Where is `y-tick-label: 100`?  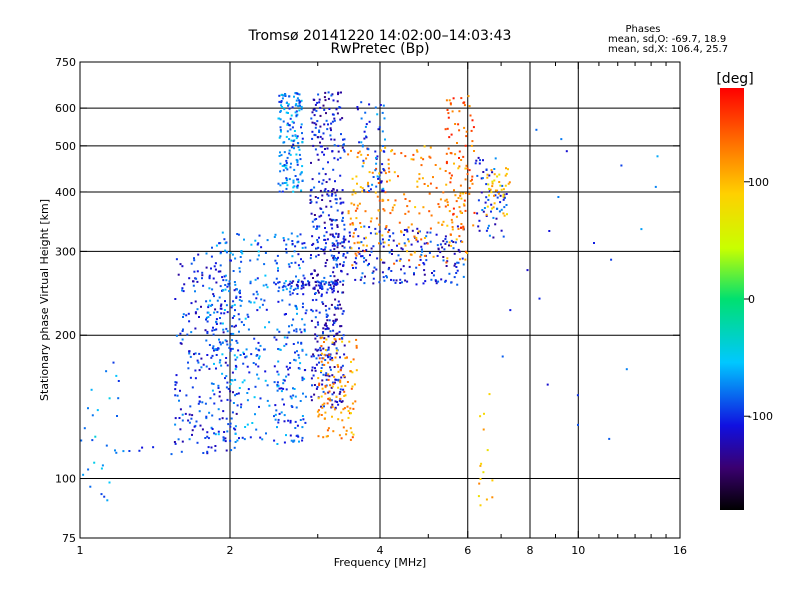
y-tick-label: 100 is located at coordinates (65, 479).